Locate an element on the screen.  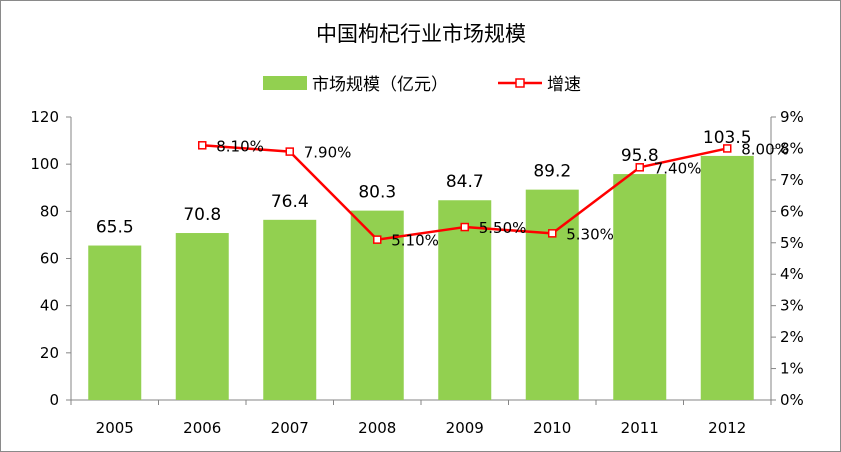
growth-data-label: 8.00% is located at coordinates (765, 149).